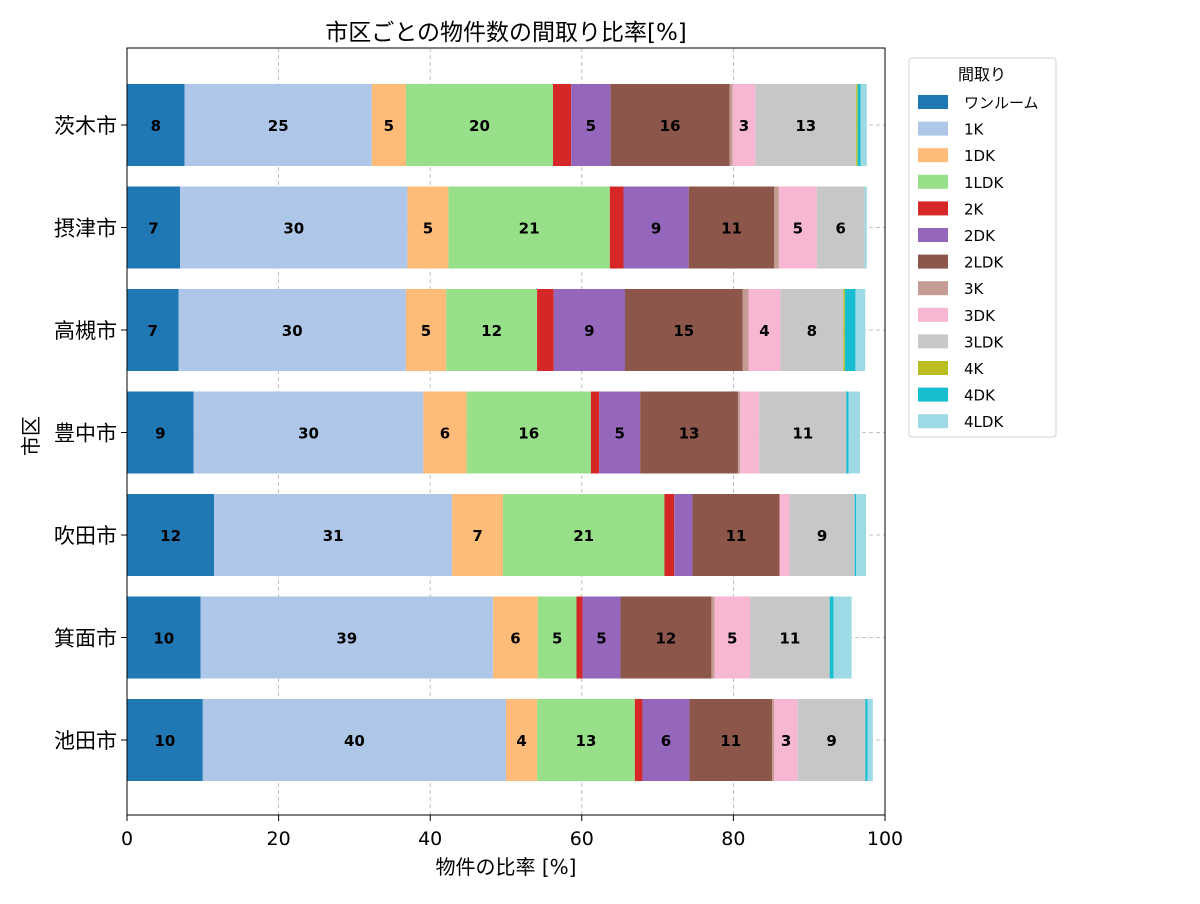 This screenshot has width=1200, height=904. I want to click on y-axis-label: 市区, so click(31, 436).